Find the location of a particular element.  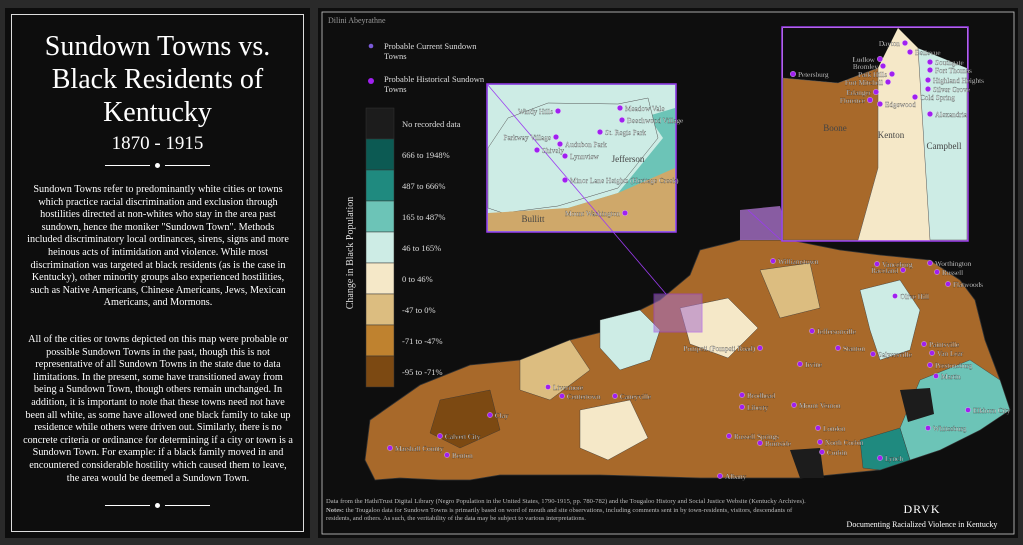

author: Dilini Abeyrathne is located at coordinates (357, 20).